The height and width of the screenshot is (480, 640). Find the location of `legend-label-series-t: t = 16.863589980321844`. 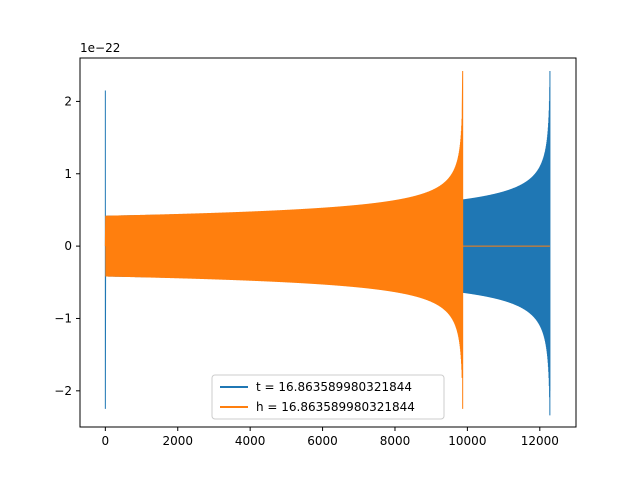

legend-label-series-t: t = 16.863589980321844 is located at coordinates (334, 387).